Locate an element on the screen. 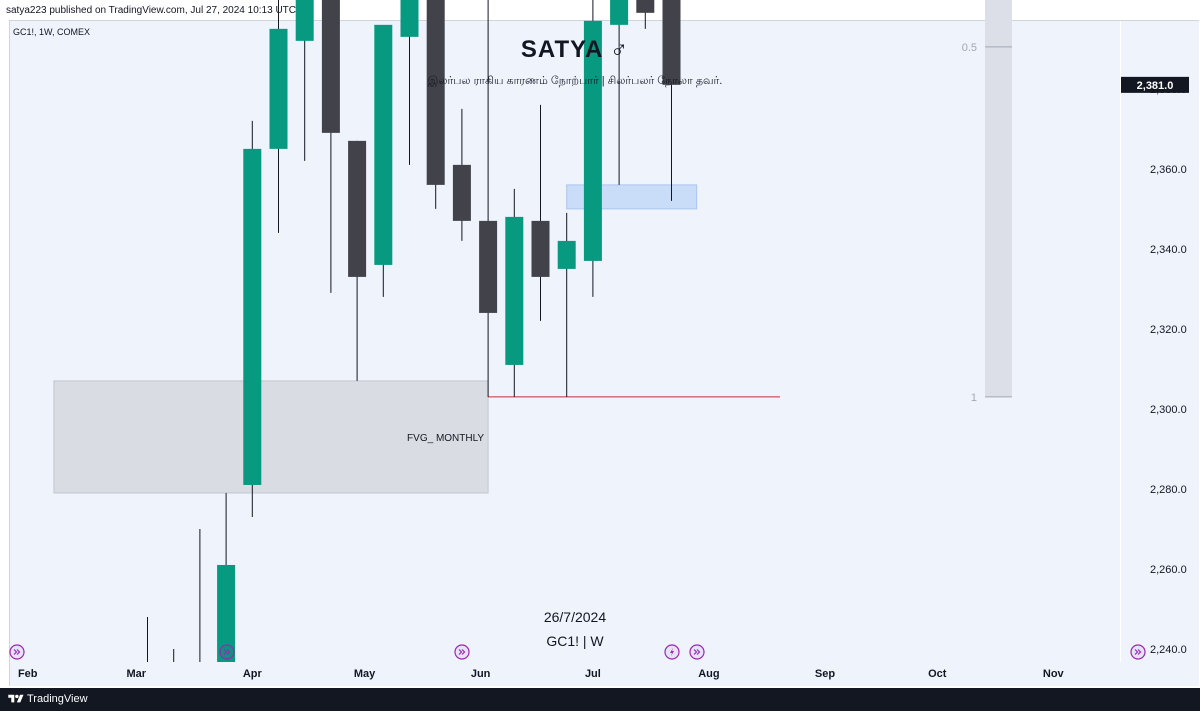  chart-title: SATYA ♂ is located at coordinates (575, 49).